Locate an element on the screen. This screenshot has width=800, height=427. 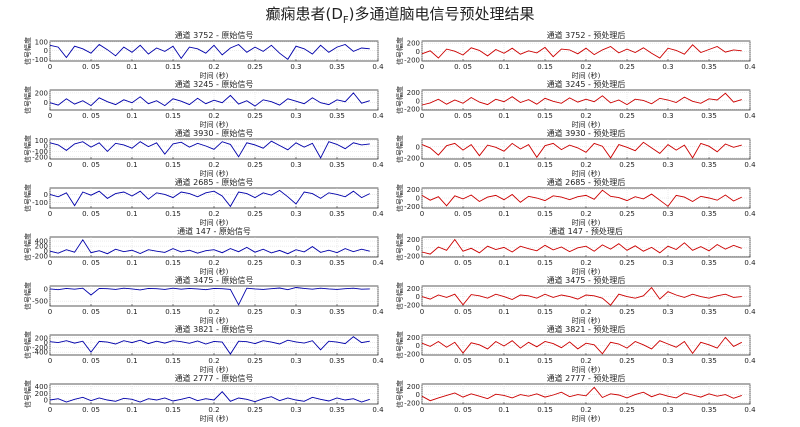
subplot-title: 通道 3821 - 原始信号 is located at coordinates (214, 329).